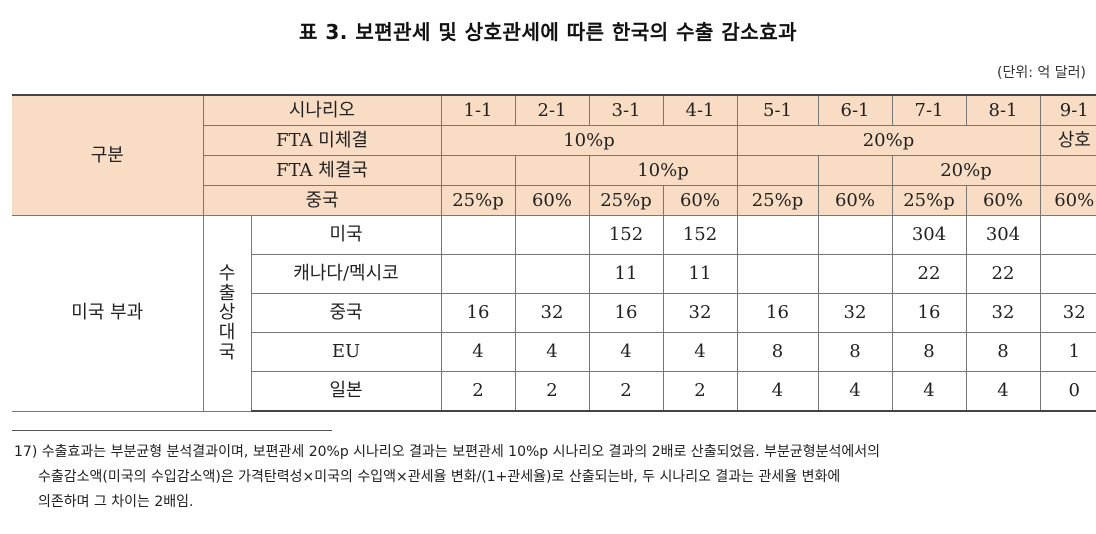  I want to click on china-4-1: 60%, so click(700, 200).